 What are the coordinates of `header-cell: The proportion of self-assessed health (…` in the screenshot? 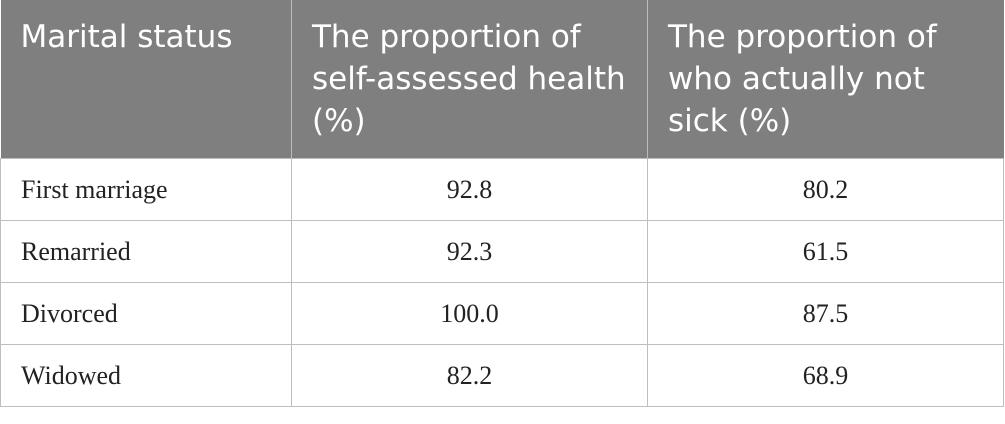 It's located at (469, 79).